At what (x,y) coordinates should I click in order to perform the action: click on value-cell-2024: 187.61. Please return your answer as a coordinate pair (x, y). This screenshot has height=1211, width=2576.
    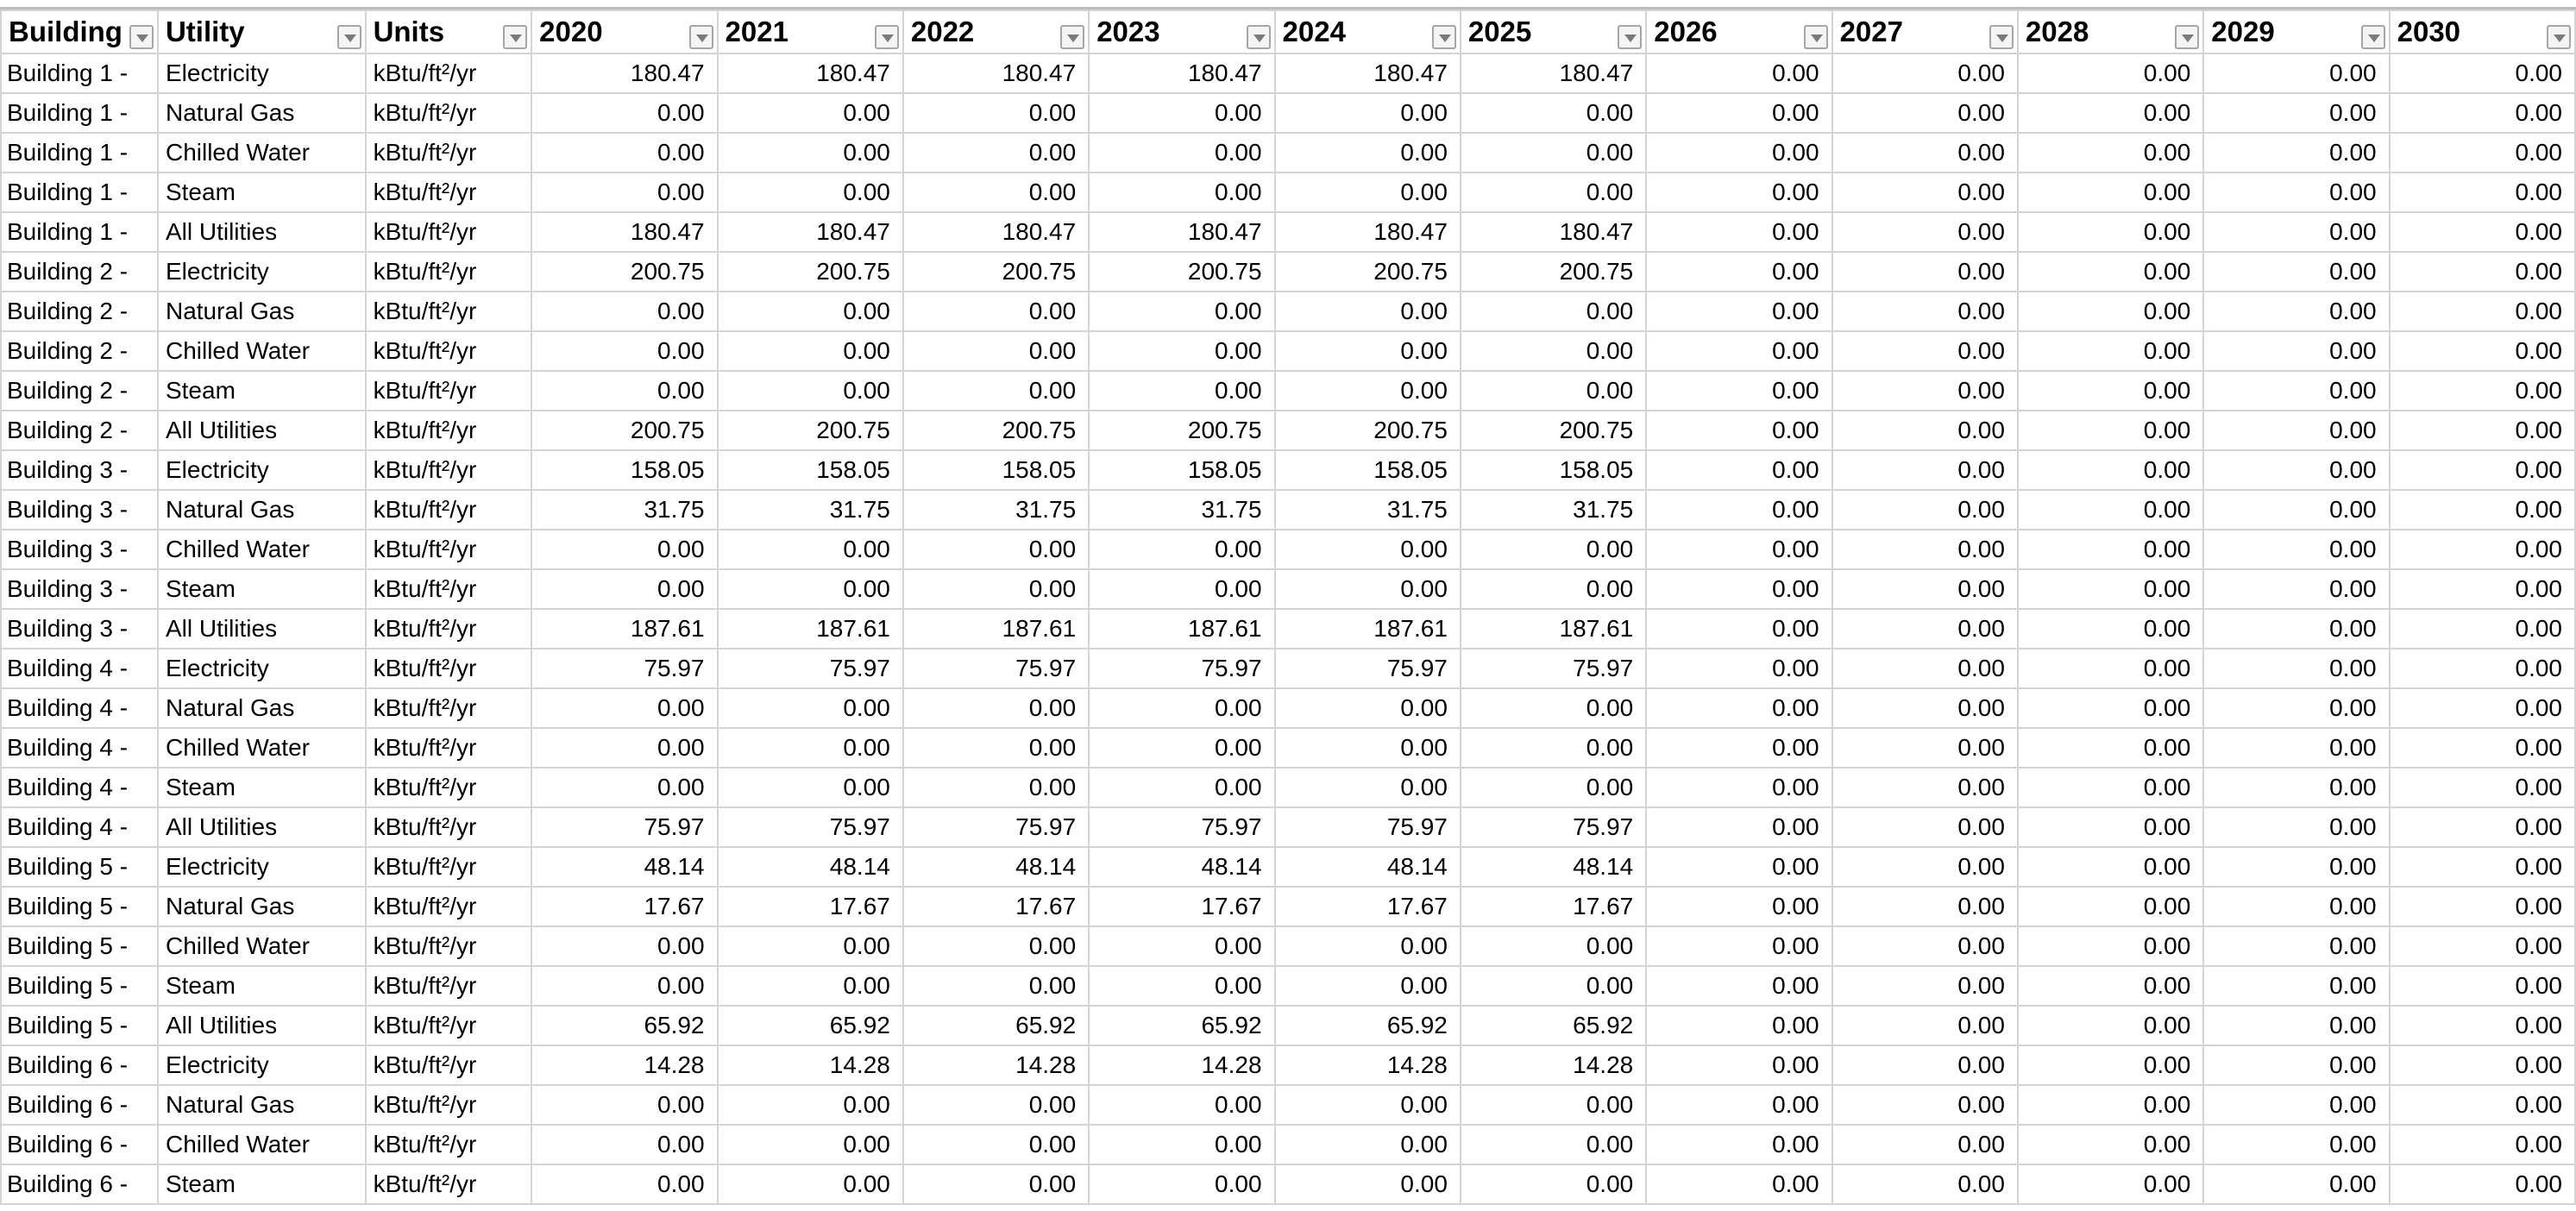
    Looking at the image, I should click on (1367, 628).